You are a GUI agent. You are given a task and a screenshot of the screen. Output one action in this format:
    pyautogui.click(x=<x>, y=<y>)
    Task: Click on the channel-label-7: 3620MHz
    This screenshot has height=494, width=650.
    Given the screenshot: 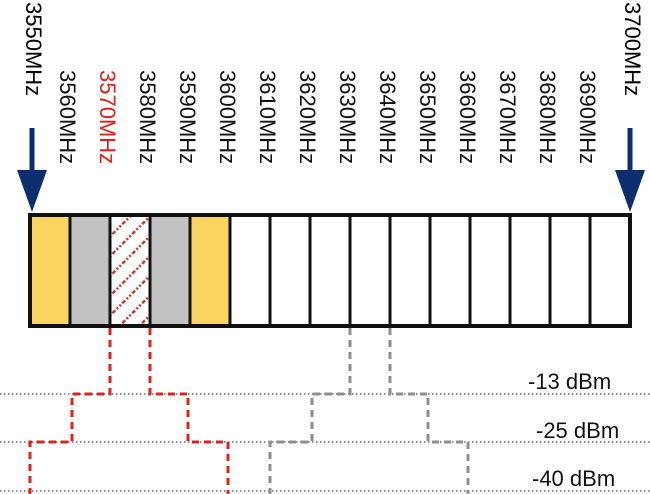 What is the action you would take?
    pyautogui.click(x=307, y=117)
    